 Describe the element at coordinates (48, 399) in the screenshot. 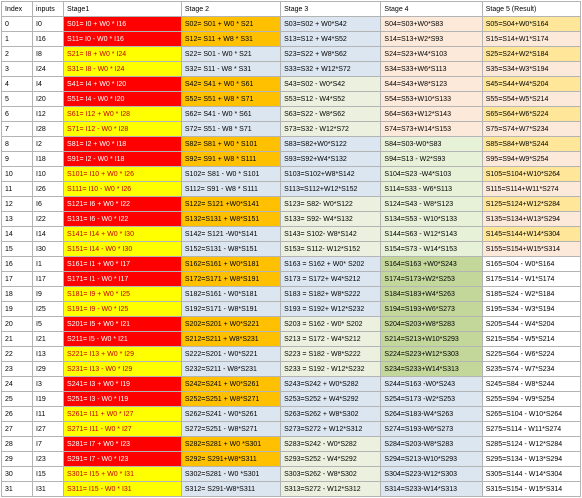

I see `cell-input: I19` at that location.